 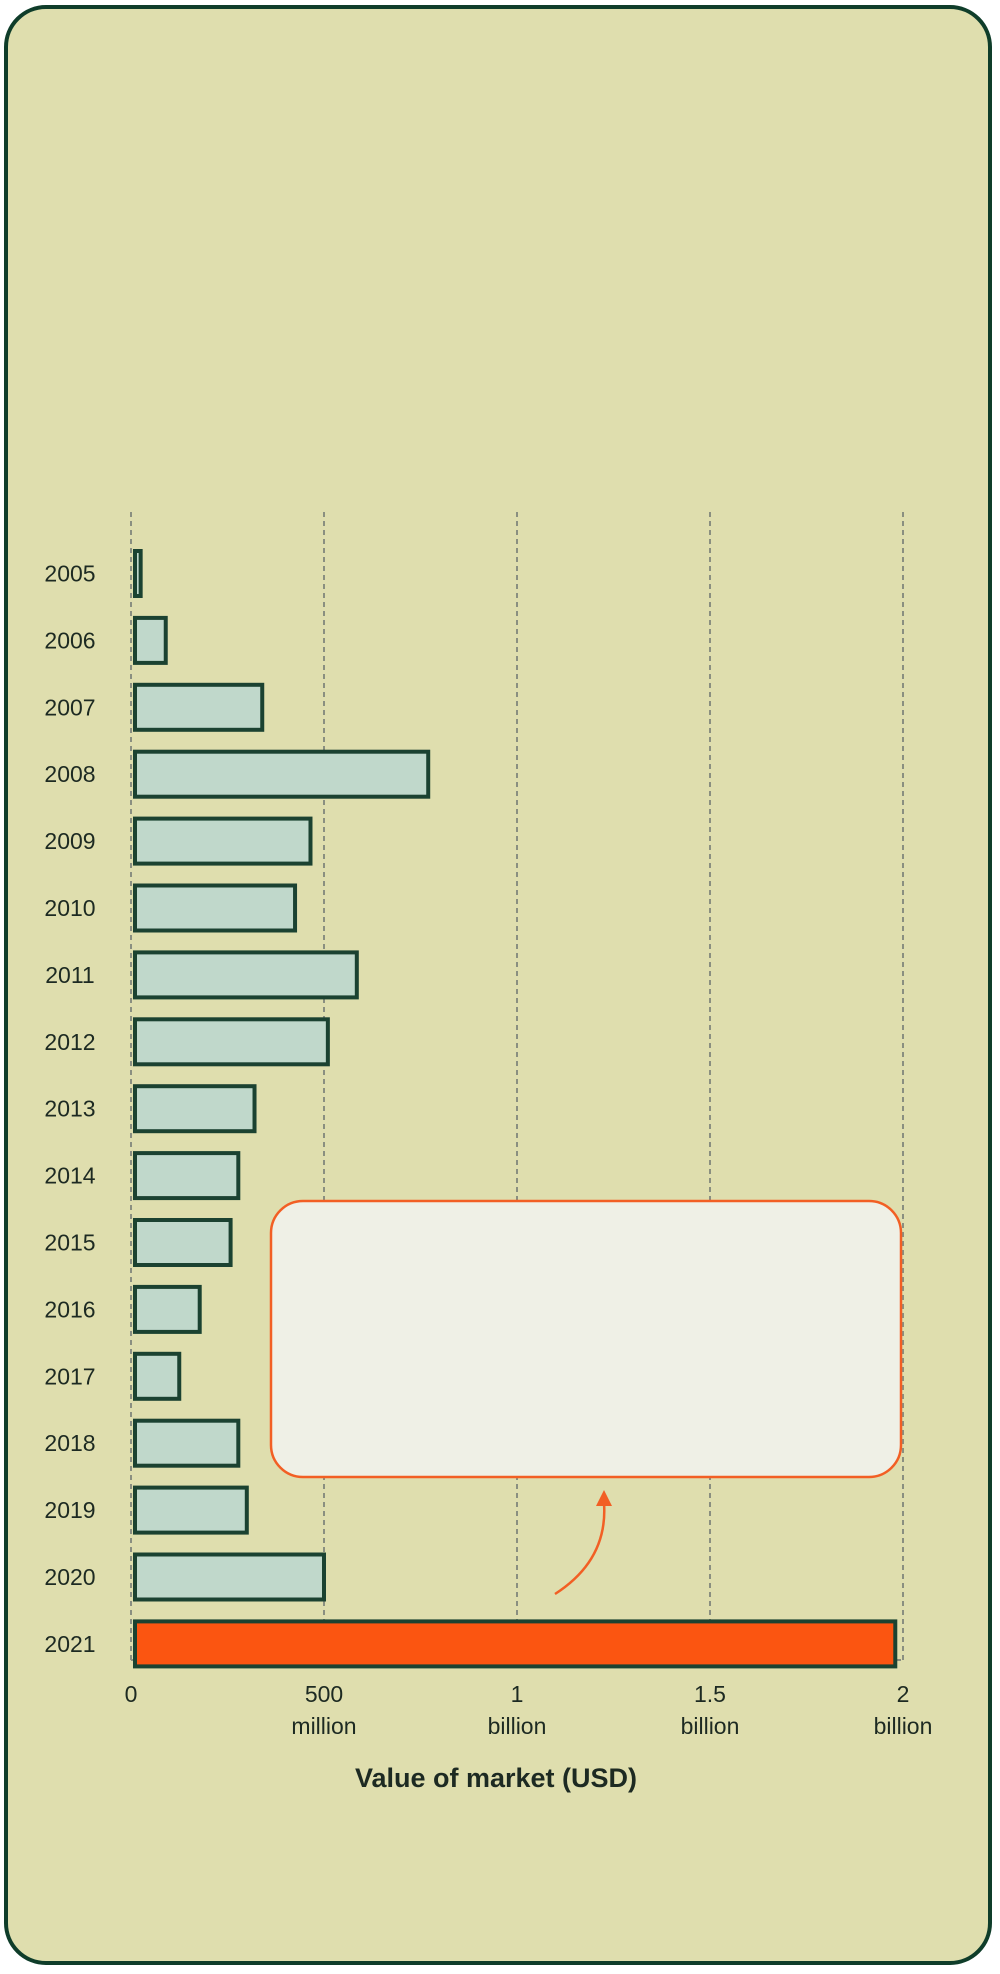 What do you see at coordinates (69, 1309) in the screenshot?
I see `year-label-2016: 2016` at bounding box center [69, 1309].